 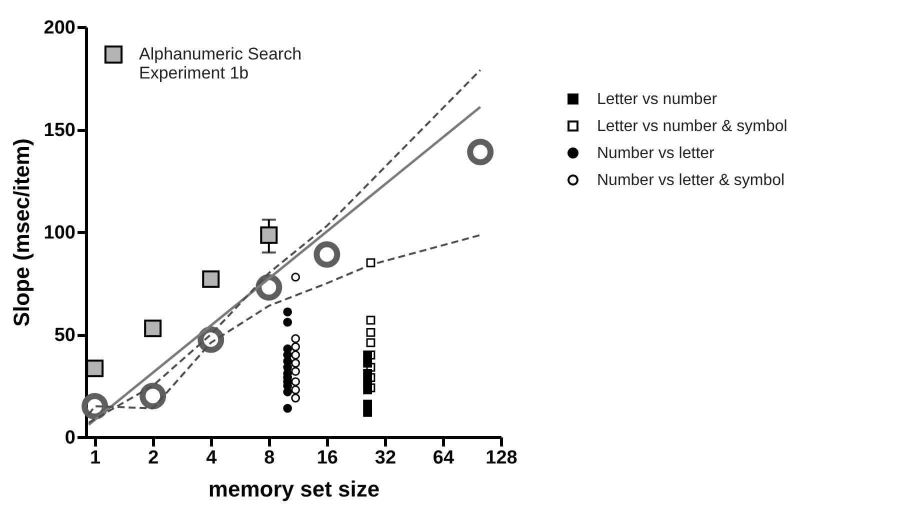 I want to click on x-tick-label: 1, so click(x=96, y=458).